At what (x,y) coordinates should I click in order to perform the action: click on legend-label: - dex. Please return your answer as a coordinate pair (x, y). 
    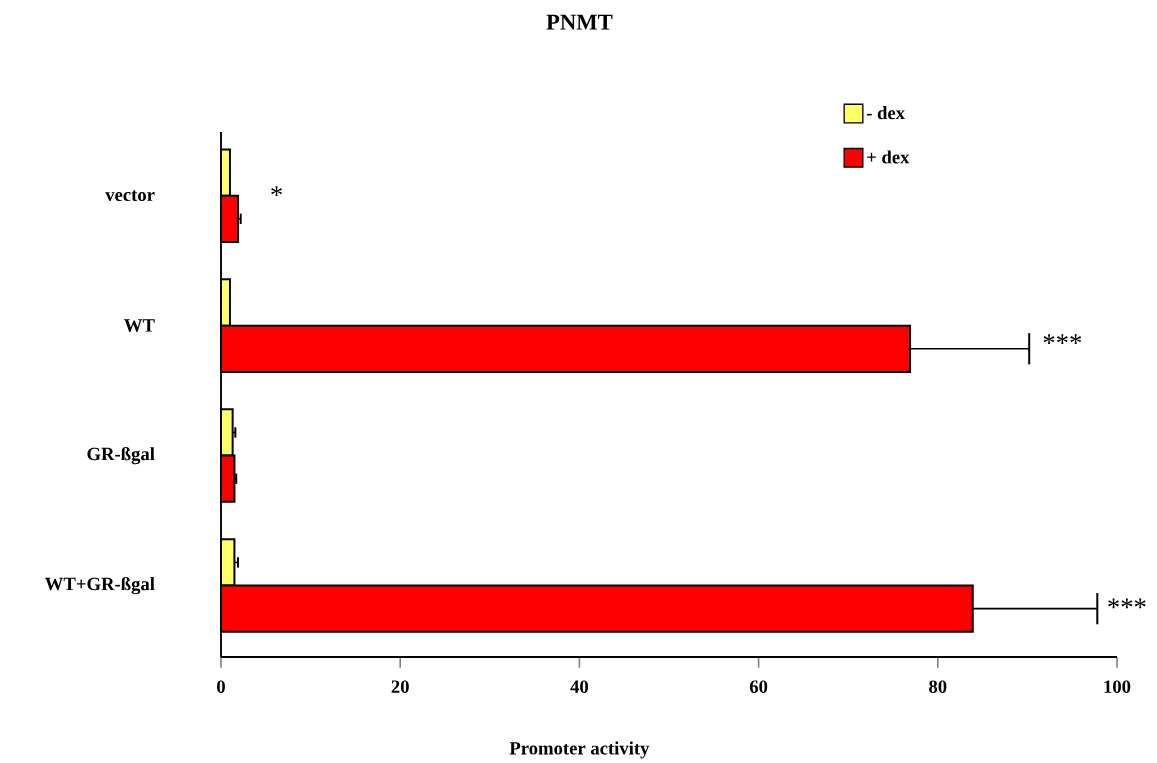
    Looking at the image, I should click on (885, 113).